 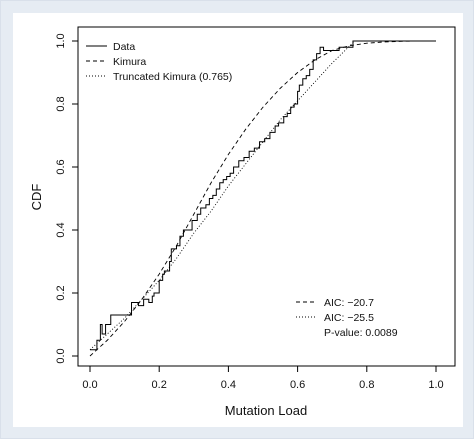 What do you see at coordinates (36, 197) in the screenshot?
I see `y-axis-title: CDF` at bounding box center [36, 197].